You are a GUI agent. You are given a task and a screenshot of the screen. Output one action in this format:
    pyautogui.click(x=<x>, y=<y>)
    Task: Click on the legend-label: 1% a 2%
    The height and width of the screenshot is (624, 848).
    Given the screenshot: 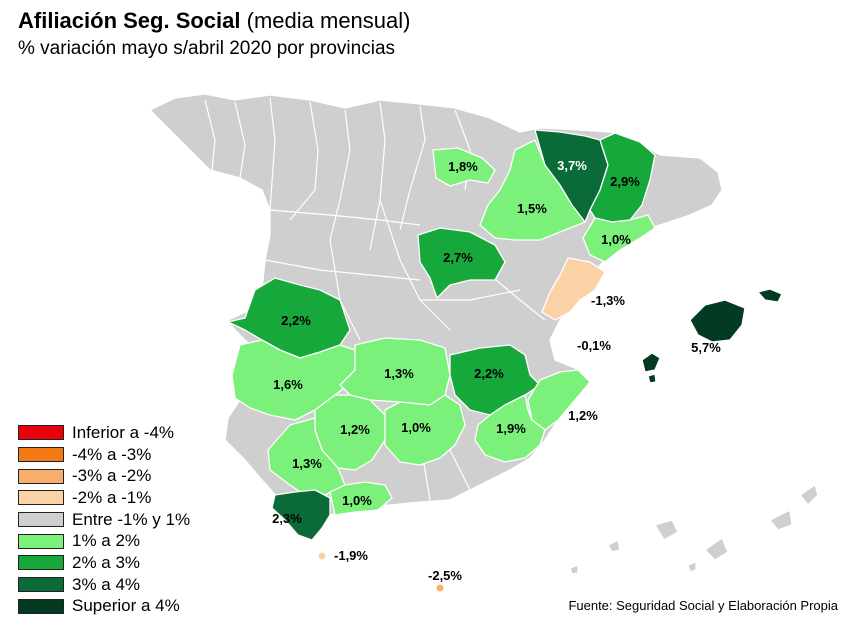 What is the action you would take?
    pyautogui.click(x=106, y=541)
    